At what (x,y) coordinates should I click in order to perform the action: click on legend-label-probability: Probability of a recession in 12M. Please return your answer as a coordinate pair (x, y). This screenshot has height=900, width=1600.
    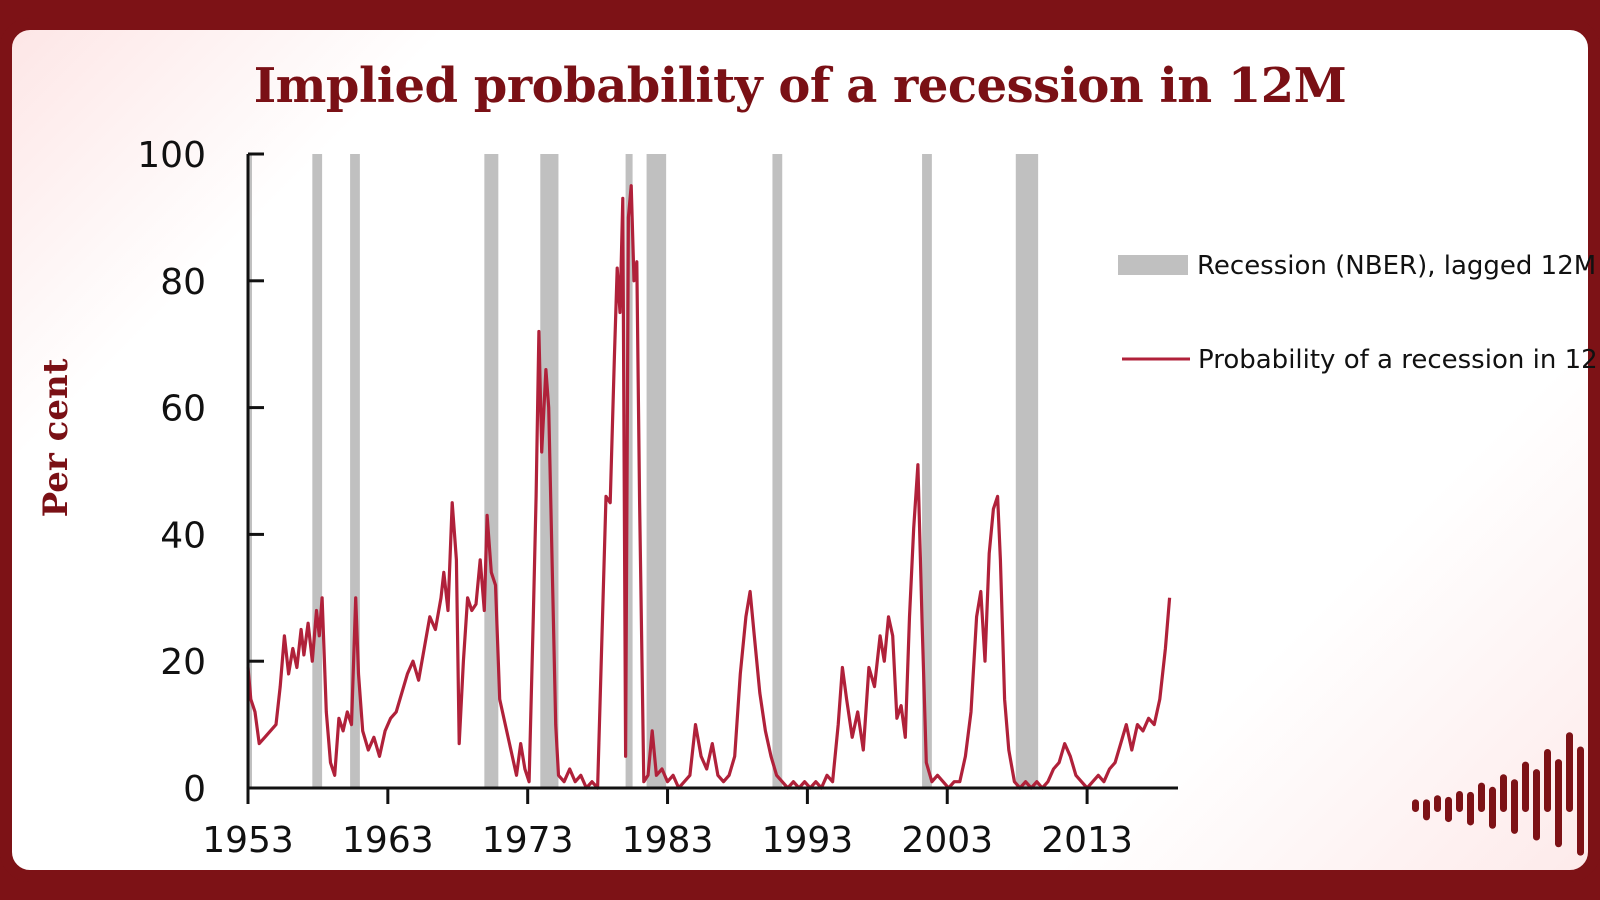
    Looking at the image, I should click on (1399, 360).